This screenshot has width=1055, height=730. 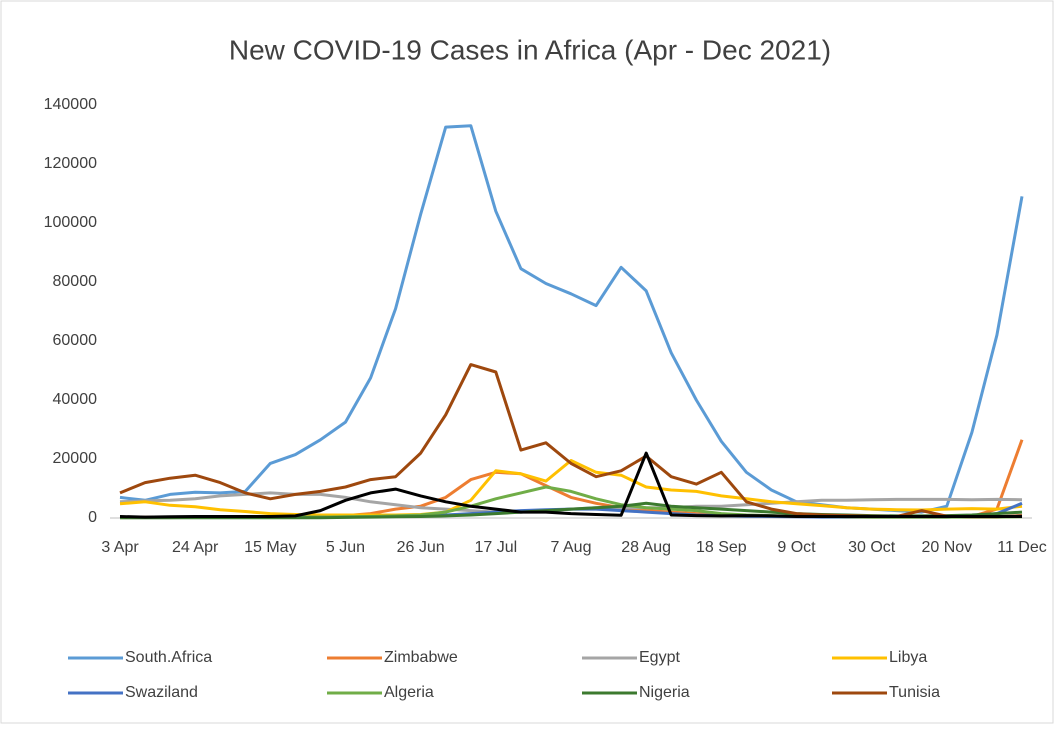 What do you see at coordinates (646, 547) in the screenshot?
I see `x-tick-label: 28 Aug` at bounding box center [646, 547].